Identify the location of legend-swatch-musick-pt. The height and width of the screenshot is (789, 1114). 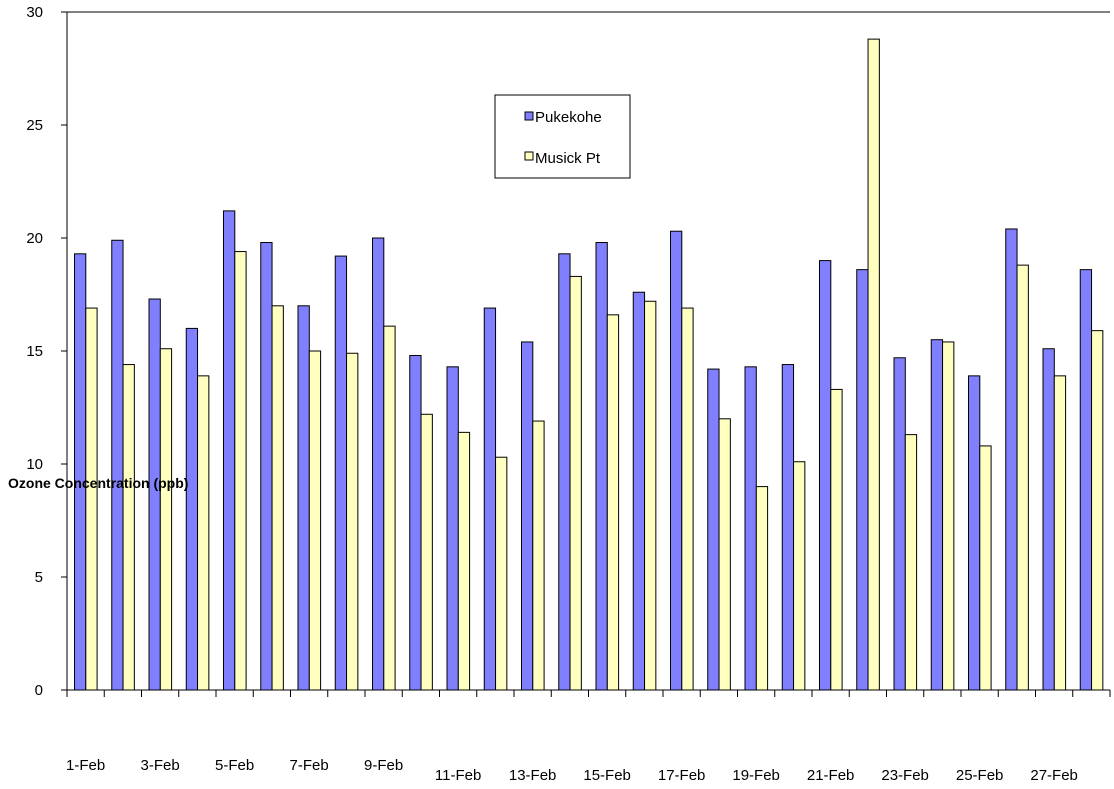
(529, 156).